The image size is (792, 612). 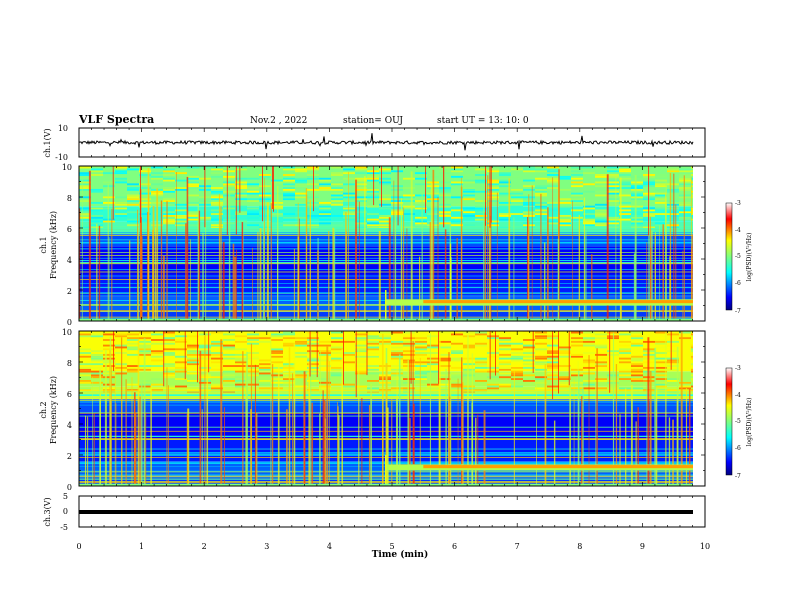 I want to click on ch1-colorbar, so click(x=729, y=256).